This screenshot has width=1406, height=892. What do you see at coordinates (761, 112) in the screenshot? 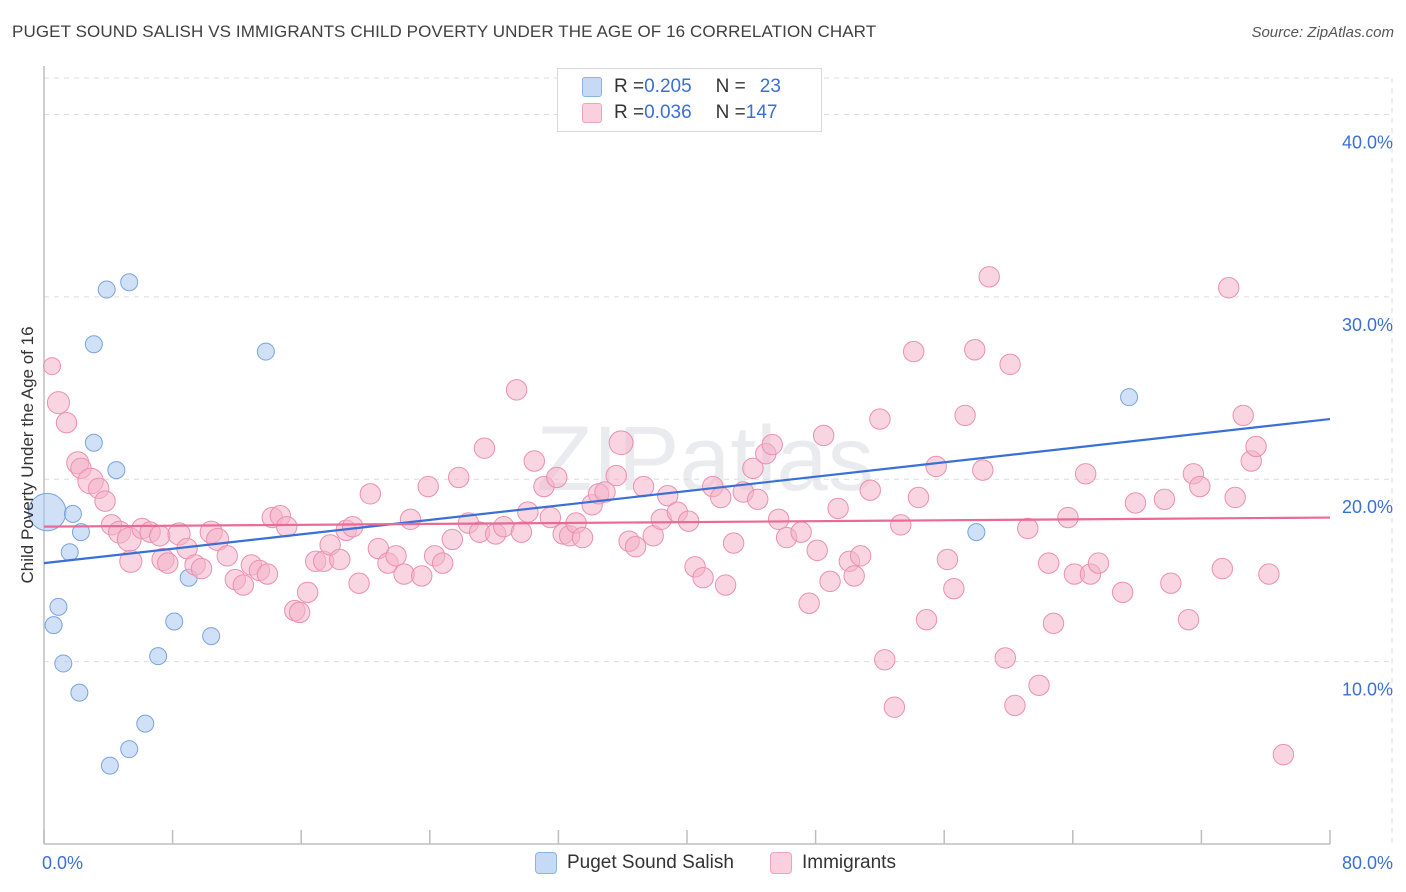
I see `legend-n-value: 147` at bounding box center [761, 112].